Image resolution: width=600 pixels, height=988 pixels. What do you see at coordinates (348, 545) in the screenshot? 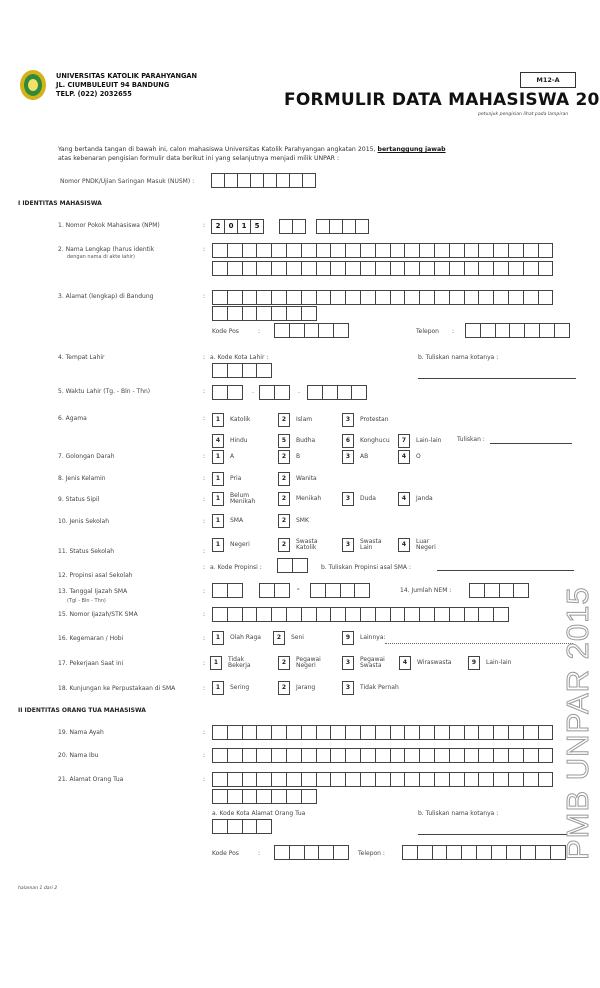
I see `option-checkbox: 3` at bounding box center [348, 545].